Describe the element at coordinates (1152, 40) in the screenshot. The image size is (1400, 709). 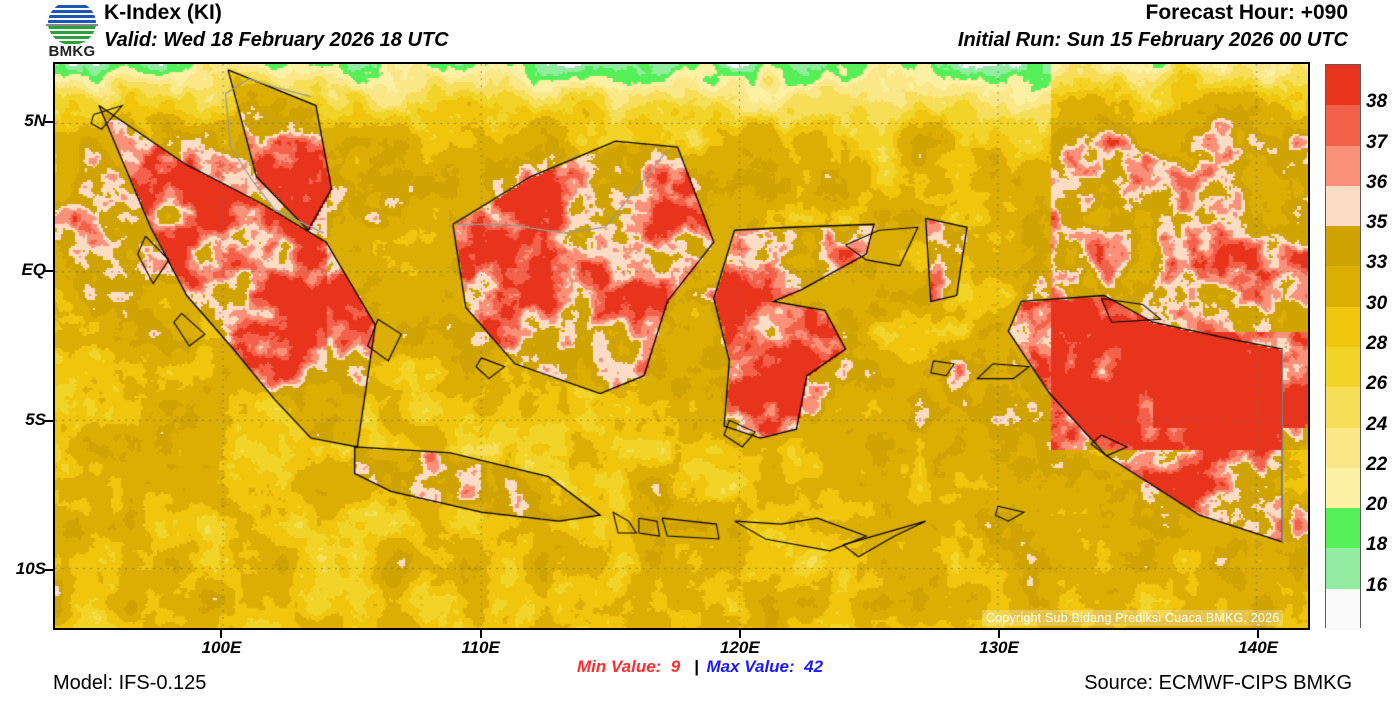
I see `initial-run-label: Initial Run: Sun 15 February 2026 00 UTC` at that location.